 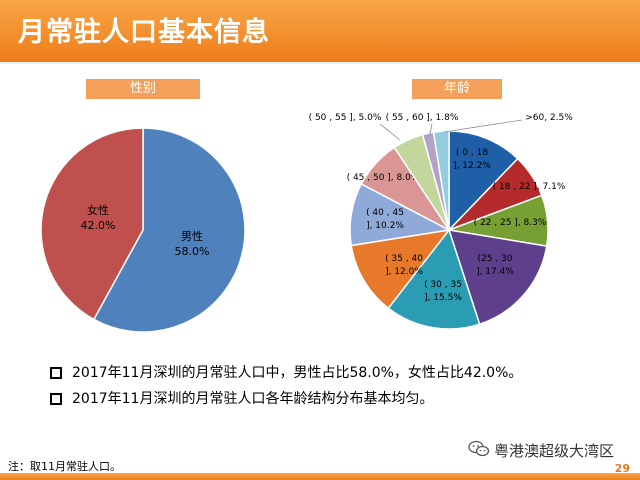 I want to click on watermark: 粤港澳超级大湾区, so click(x=553, y=450).